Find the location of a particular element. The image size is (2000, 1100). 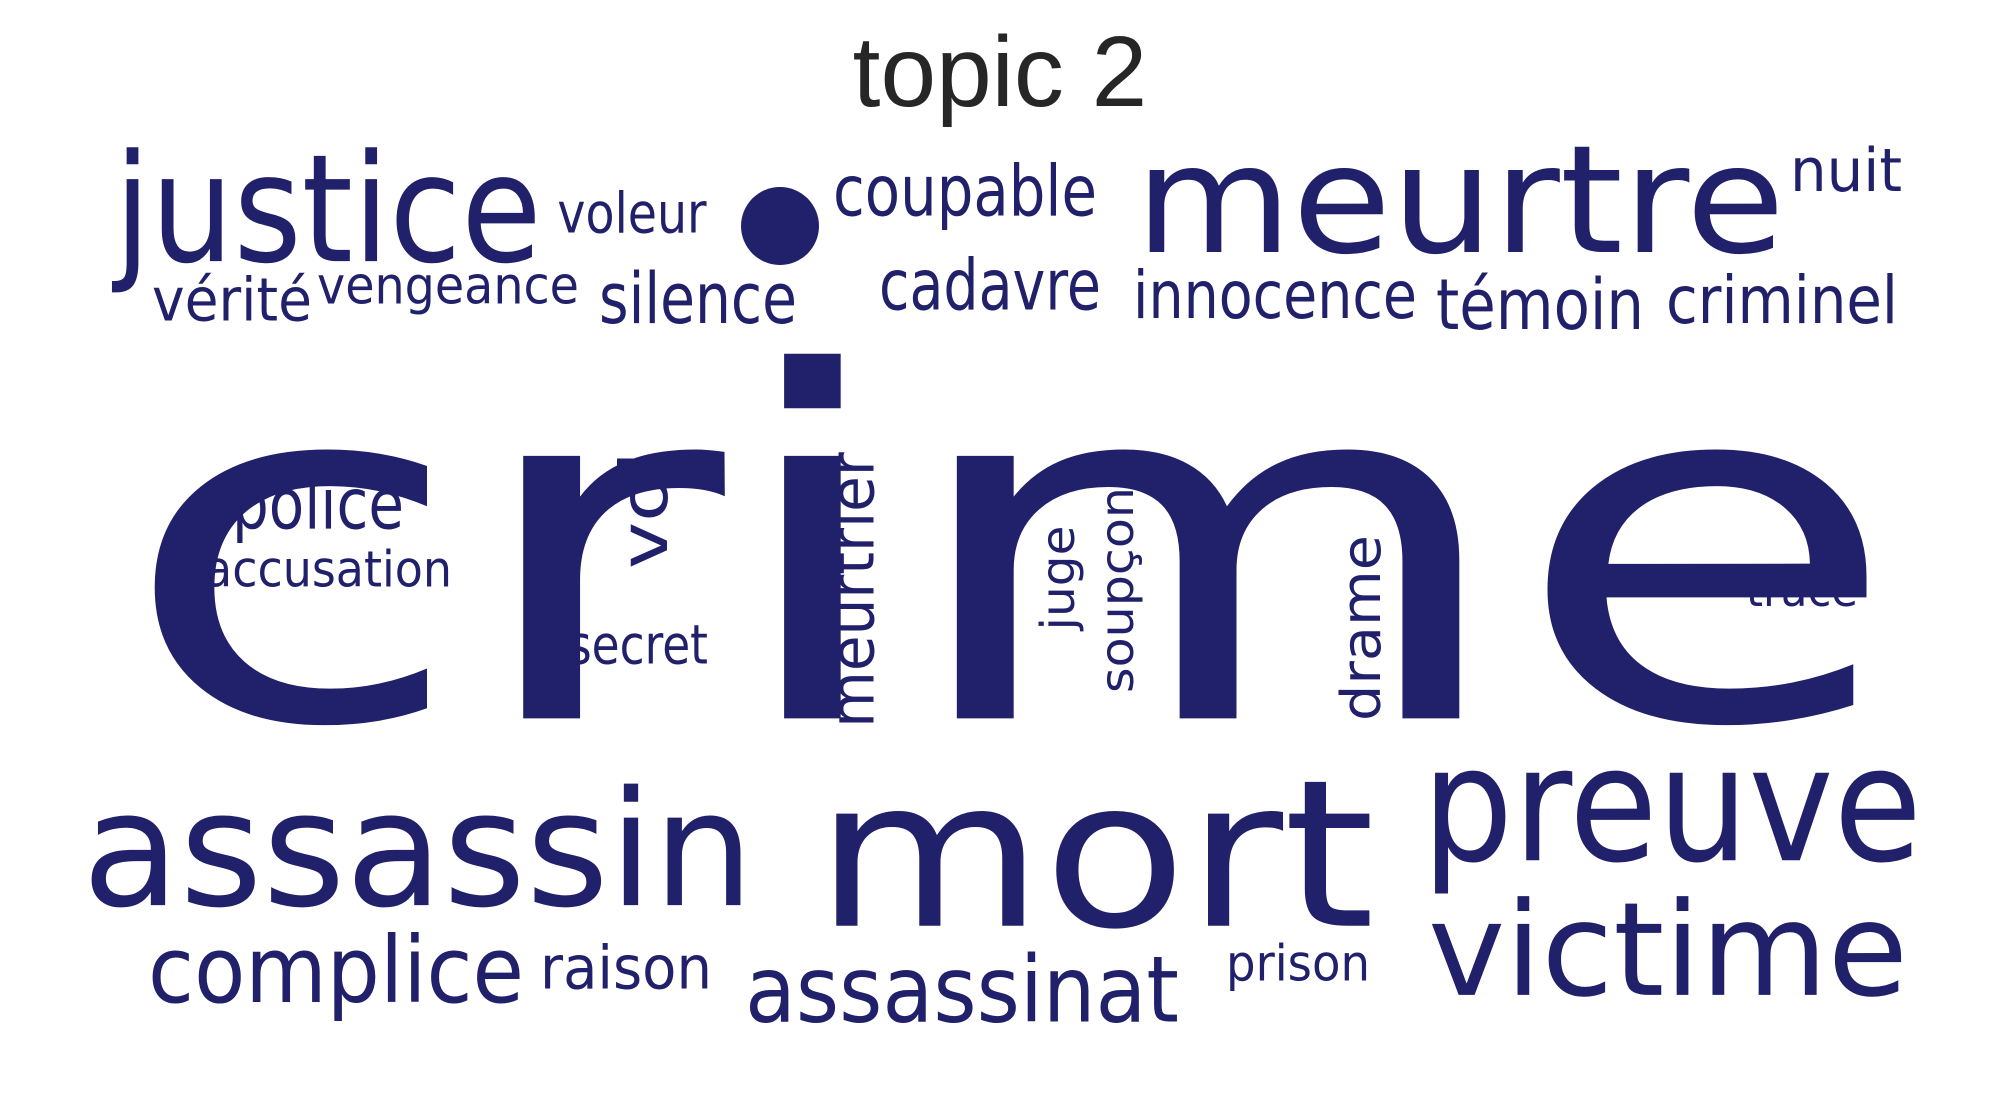

word-voleur: voleur is located at coordinates (632, 214).